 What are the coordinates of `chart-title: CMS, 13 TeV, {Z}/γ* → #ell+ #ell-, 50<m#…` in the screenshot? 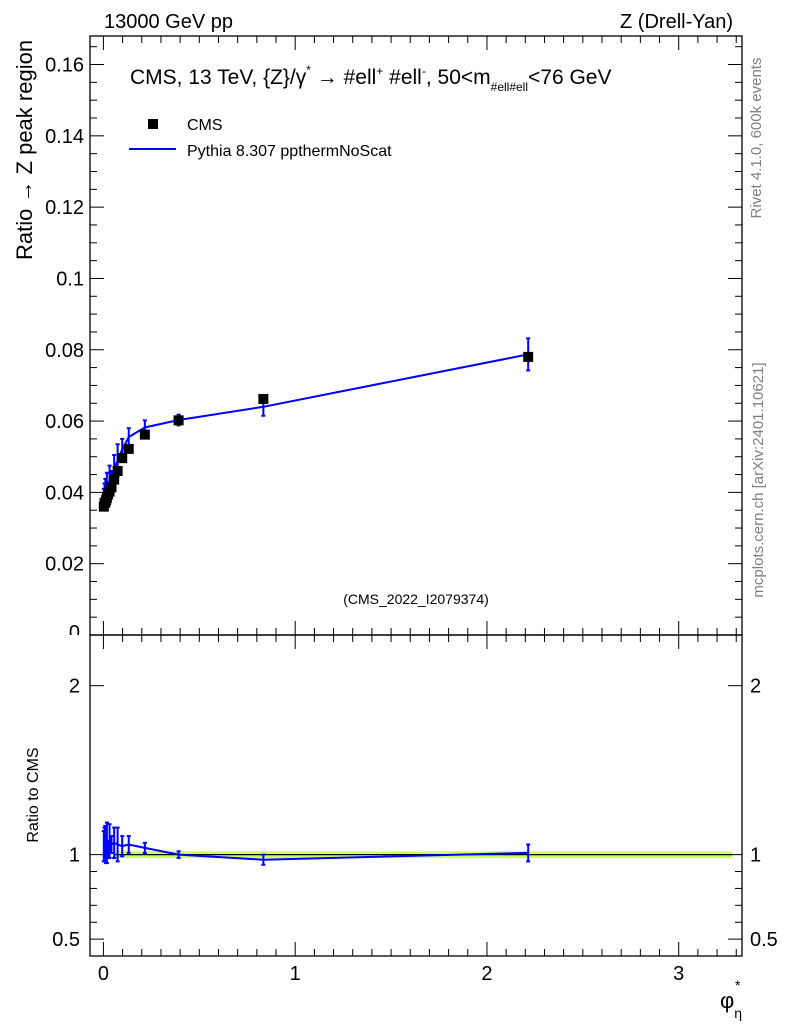 It's located at (370, 78).